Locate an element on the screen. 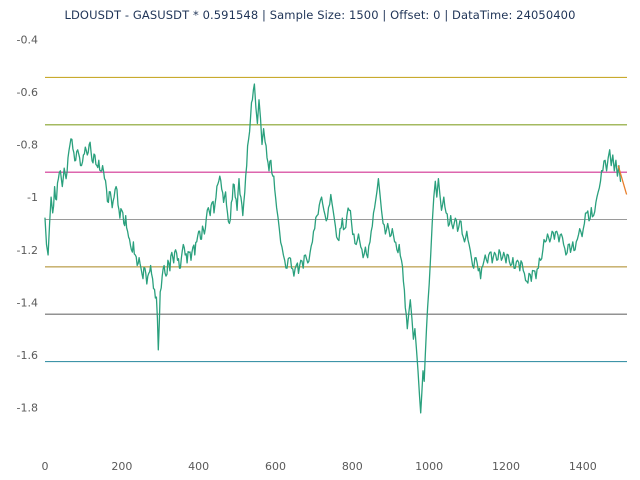 The width and height of the screenshot is (640, 480). x-tick-label: 600 is located at coordinates (275, 466).